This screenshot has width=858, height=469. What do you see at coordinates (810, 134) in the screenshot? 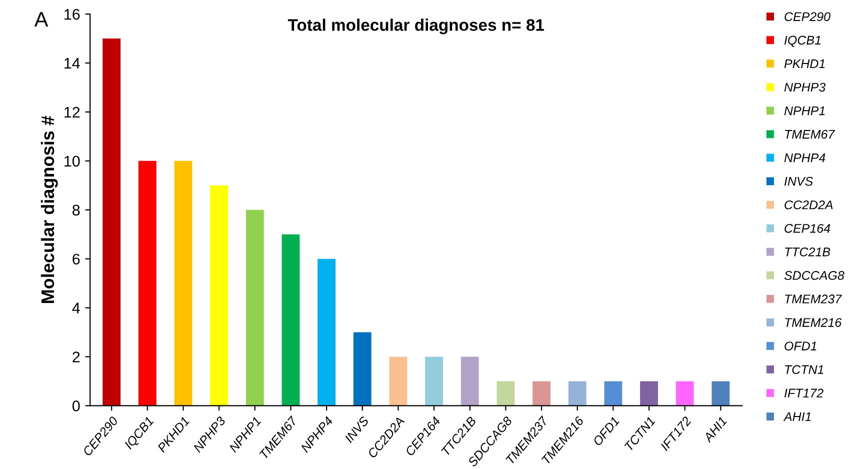
I see `legend-label: TMEM67` at bounding box center [810, 134].